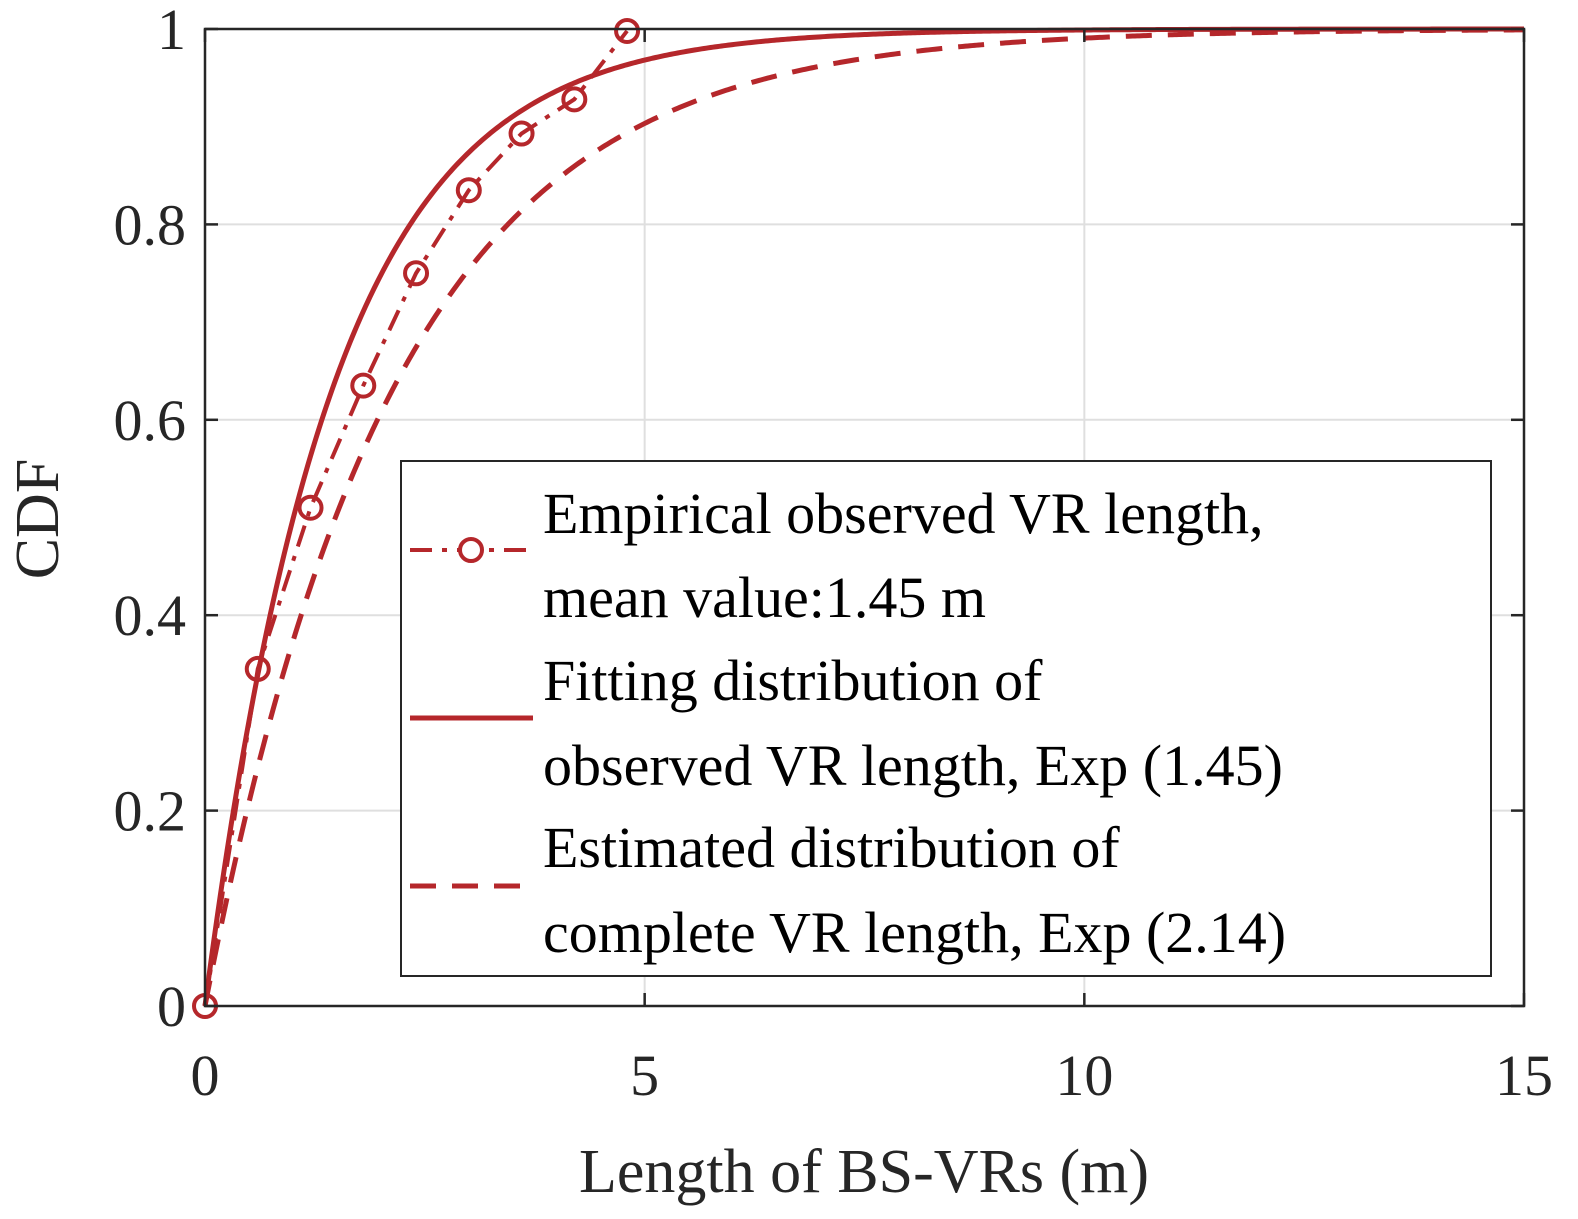 The width and height of the screenshot is (1578, 1219). I want to click on y-tick-label: 0.2, so click(150, 811).